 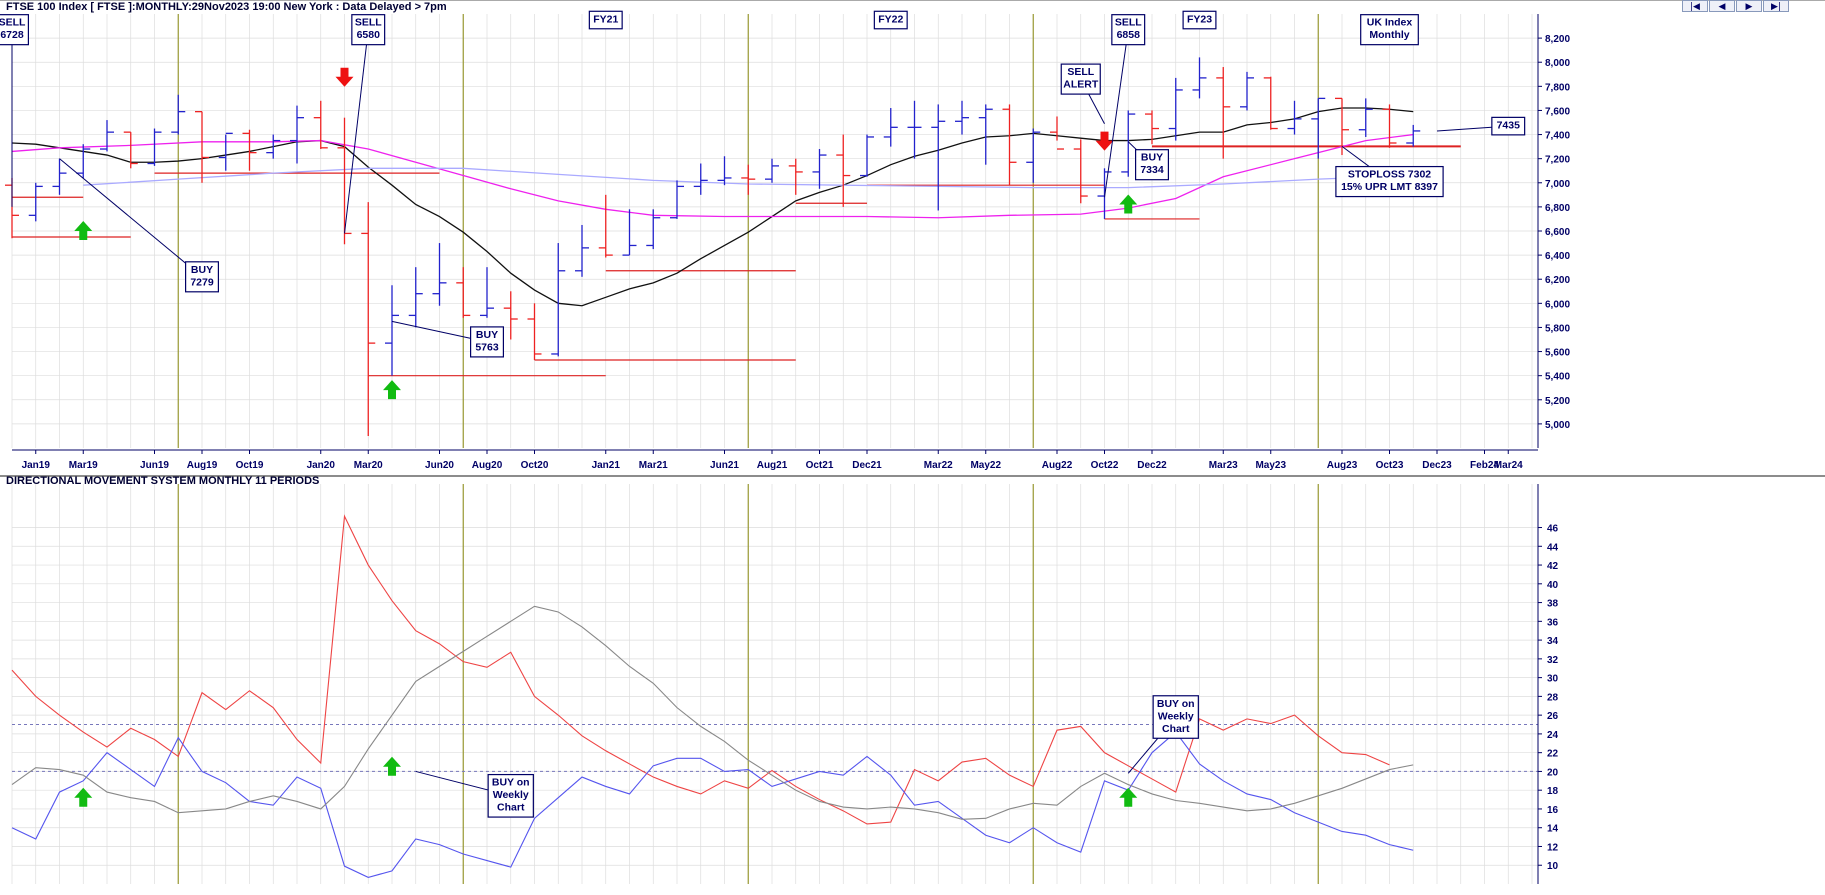 What do you see at coordinates (202, 465) in the screenshot?
I see `x-tick-label: Aug19` at bounding box center [202, 465].